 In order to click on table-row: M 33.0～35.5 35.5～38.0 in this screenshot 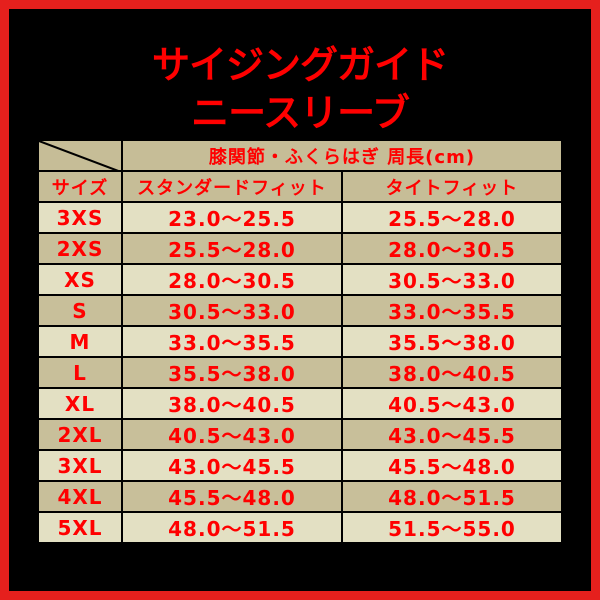, I will do `click(300, 341)`.